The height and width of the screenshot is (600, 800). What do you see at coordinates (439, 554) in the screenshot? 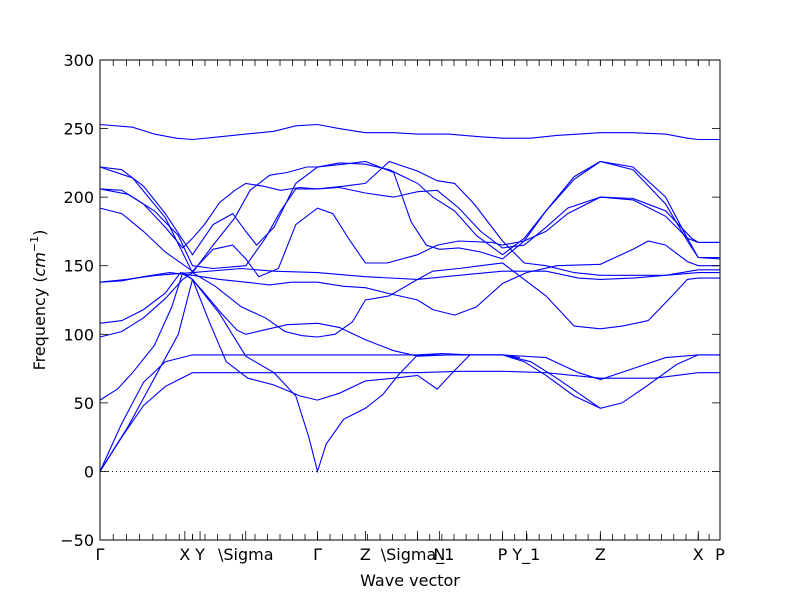
I see `x-tick-label: N` at bounding box center [439, 554].